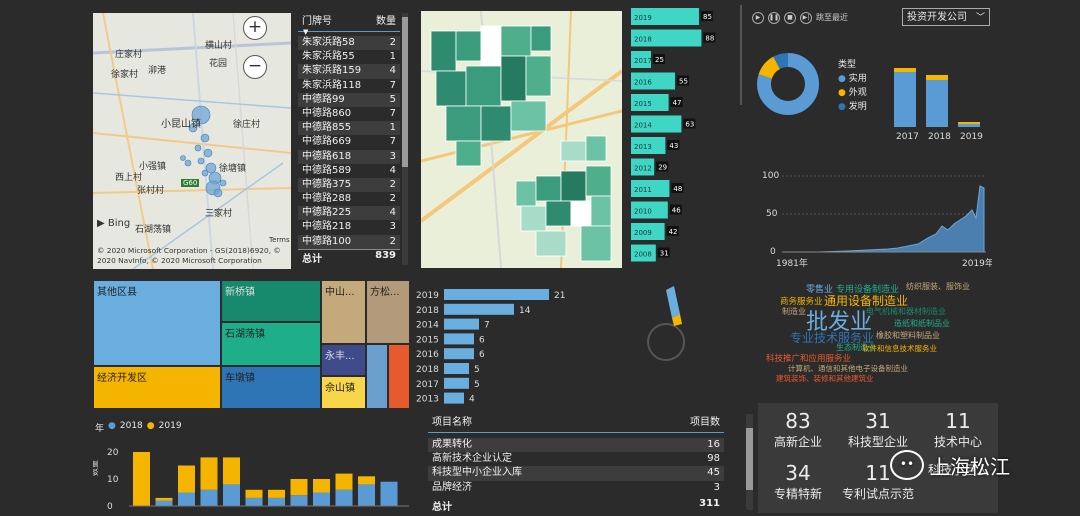 Image resolution: width=1080 pixels, height=516 pixels. Describe the element at coordinates (487, 326) in the screenshot. I see `hbar-value: 7` at that location.